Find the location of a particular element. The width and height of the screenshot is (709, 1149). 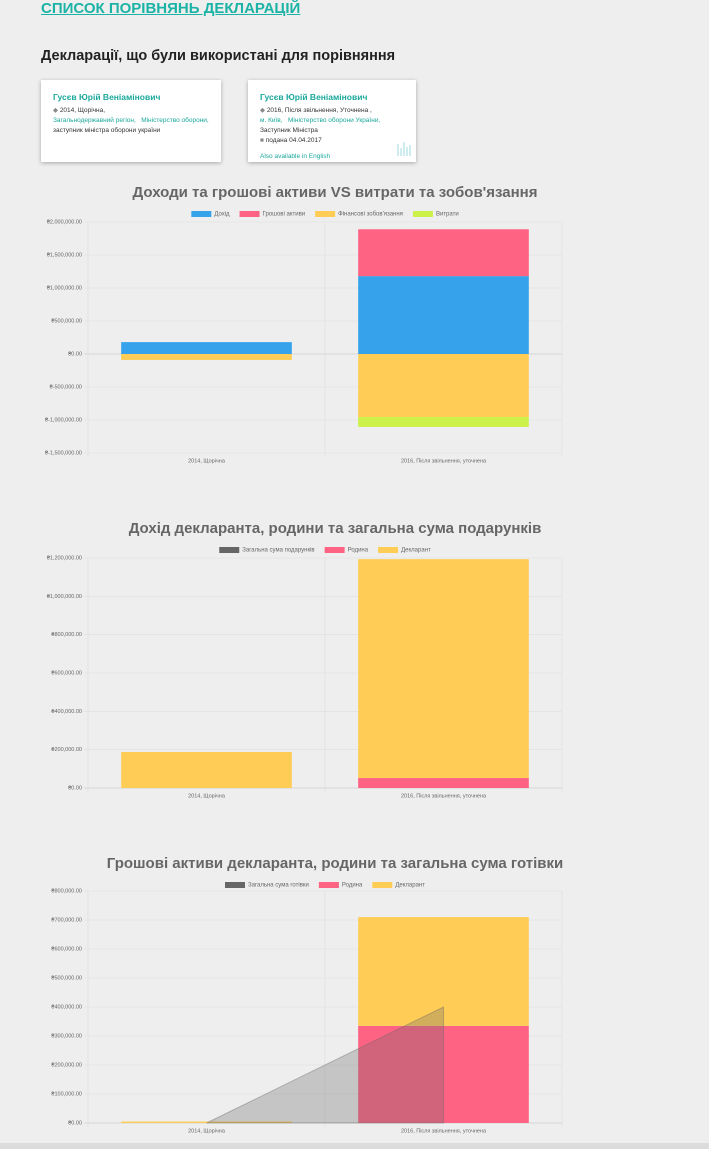

legend-label: Загальна сума подарунків is located at coordinates (278, 551).